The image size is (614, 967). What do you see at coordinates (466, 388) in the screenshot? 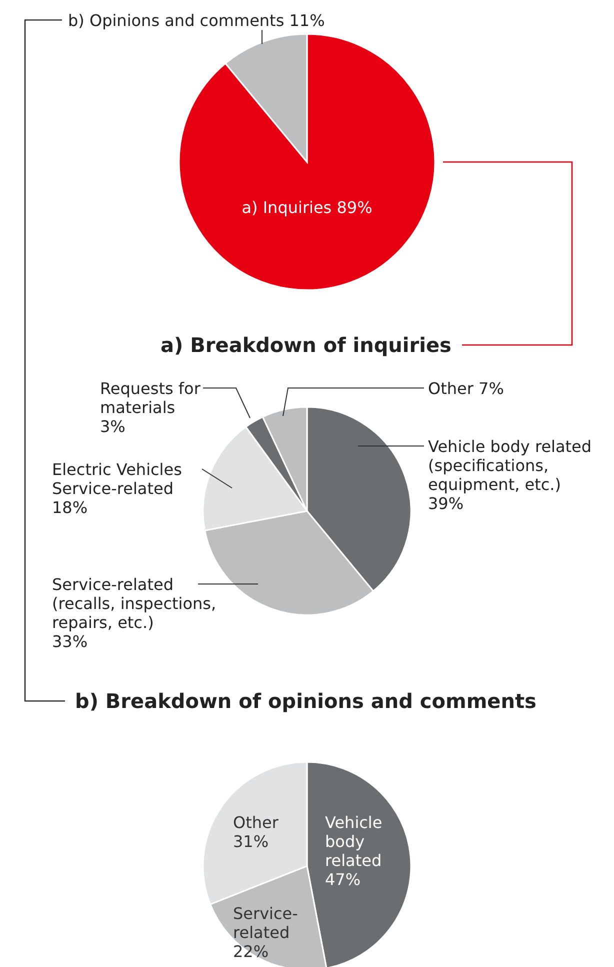
I see `slice-label: Other 7%` at bounding box center [466, 388].